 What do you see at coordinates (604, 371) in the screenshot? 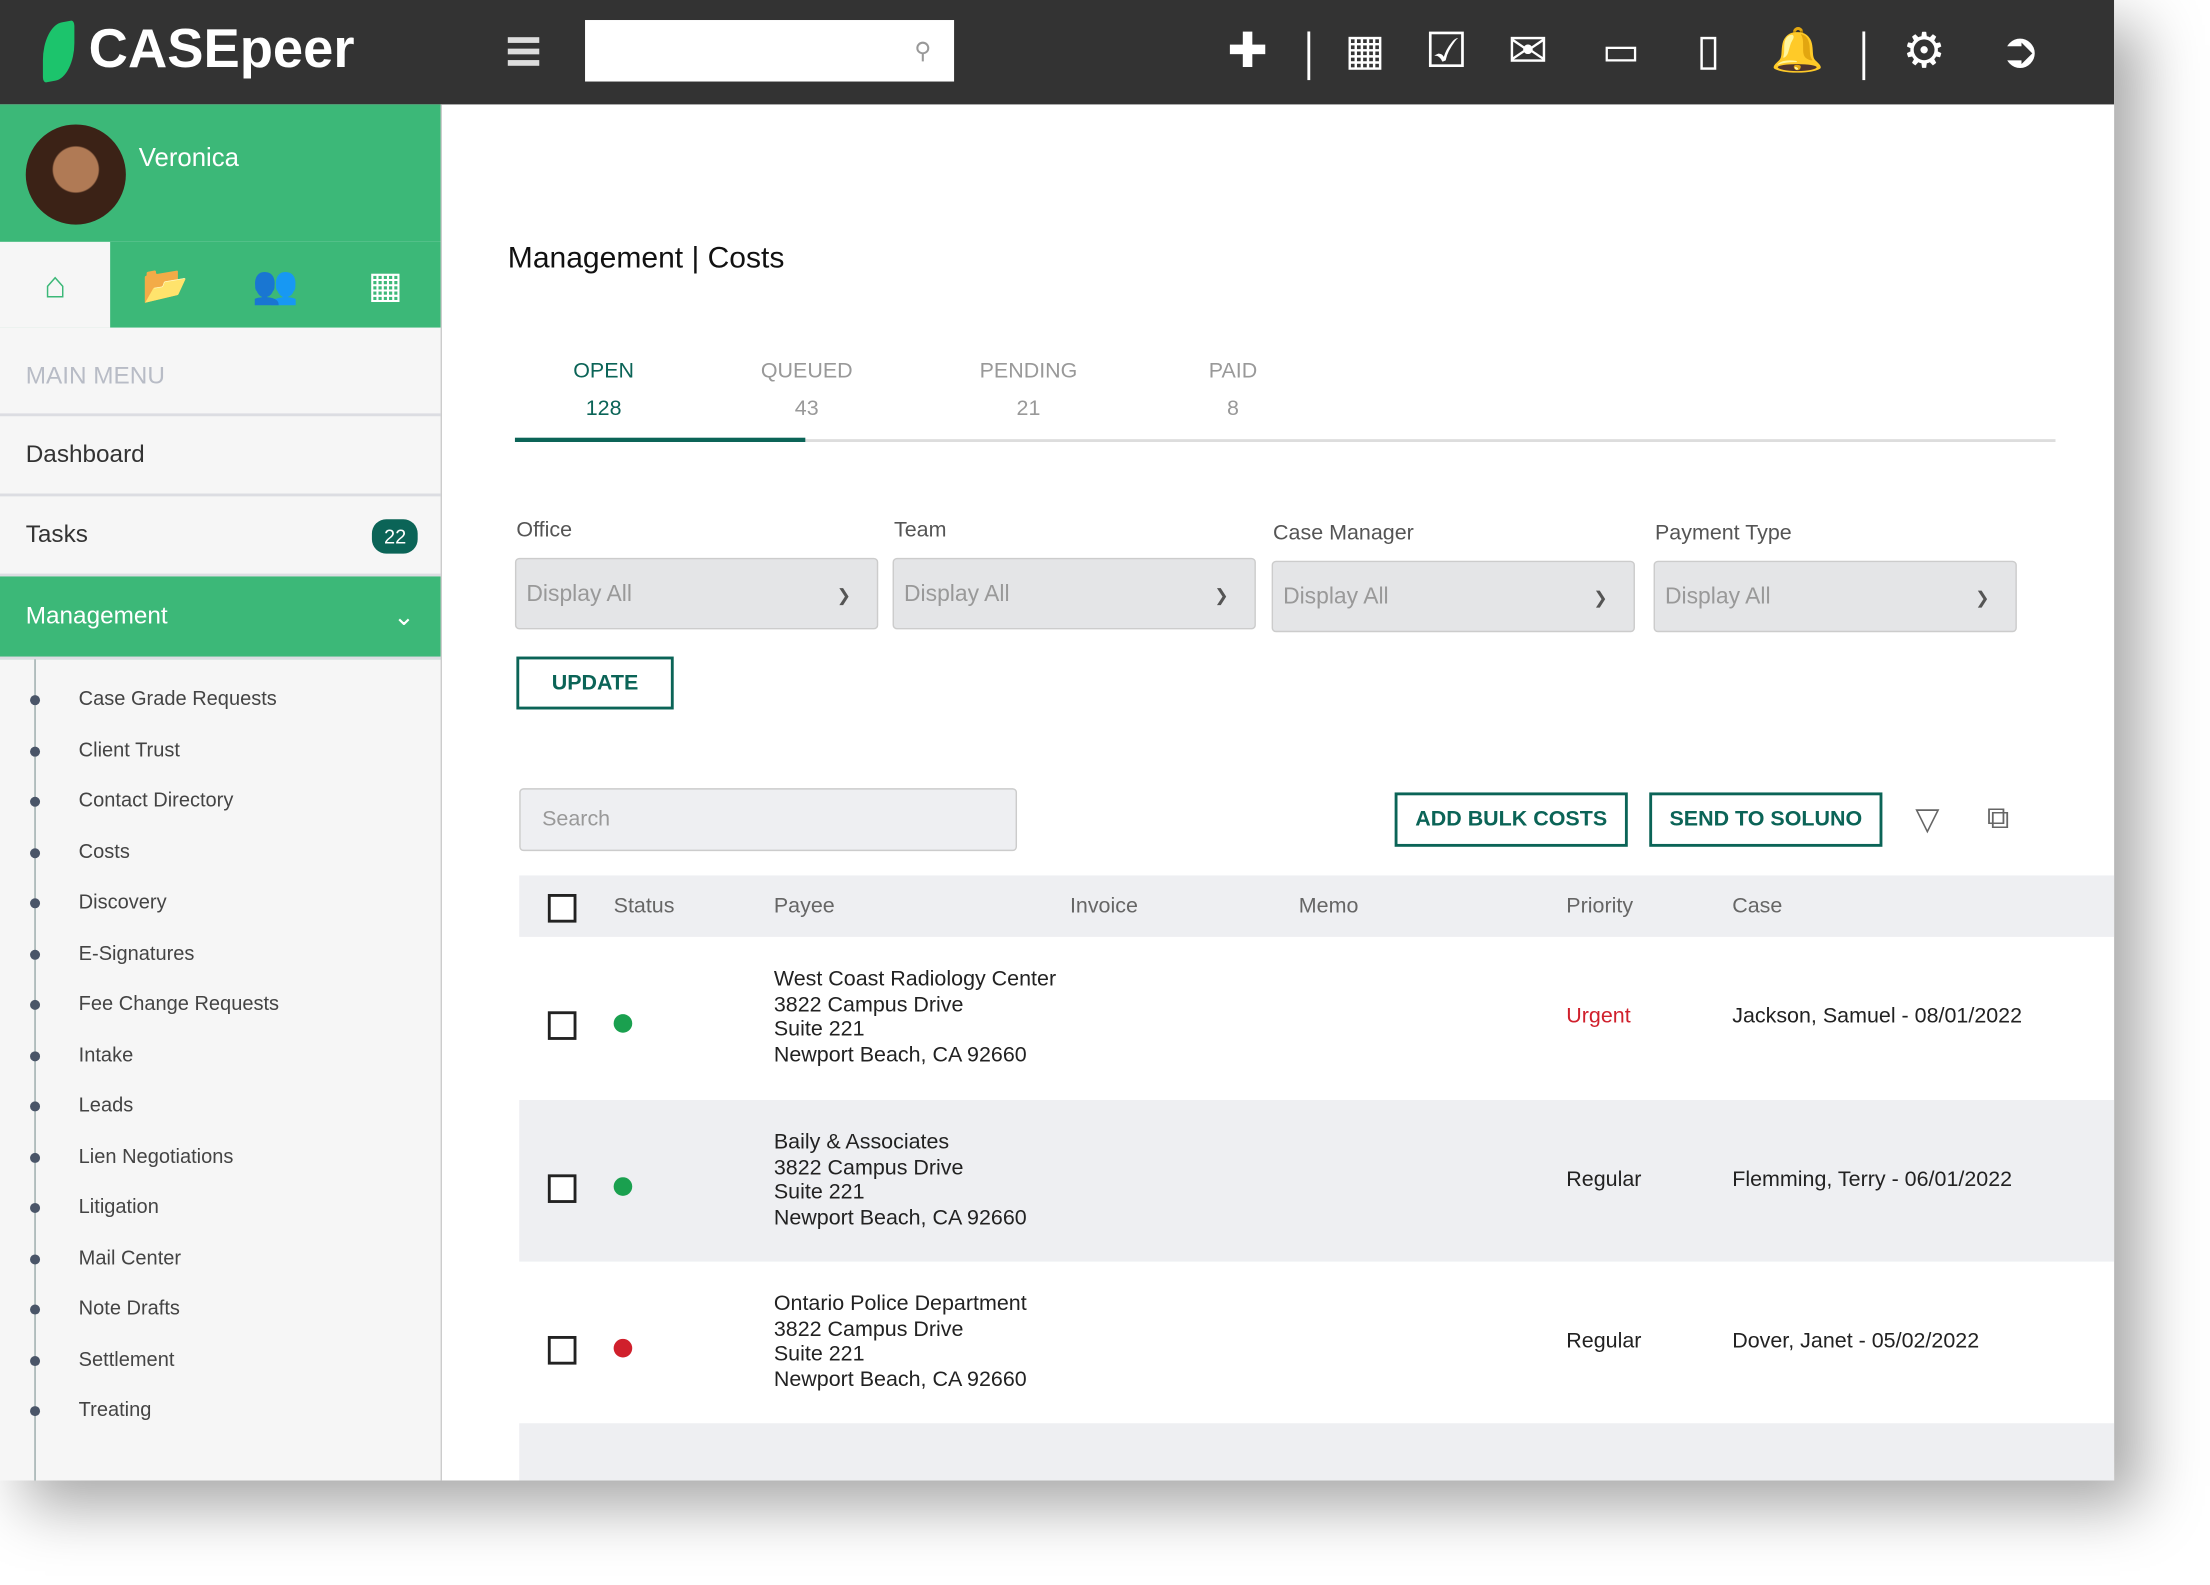
I see `tab-label: OPEN` at bounding box center [604, 371].